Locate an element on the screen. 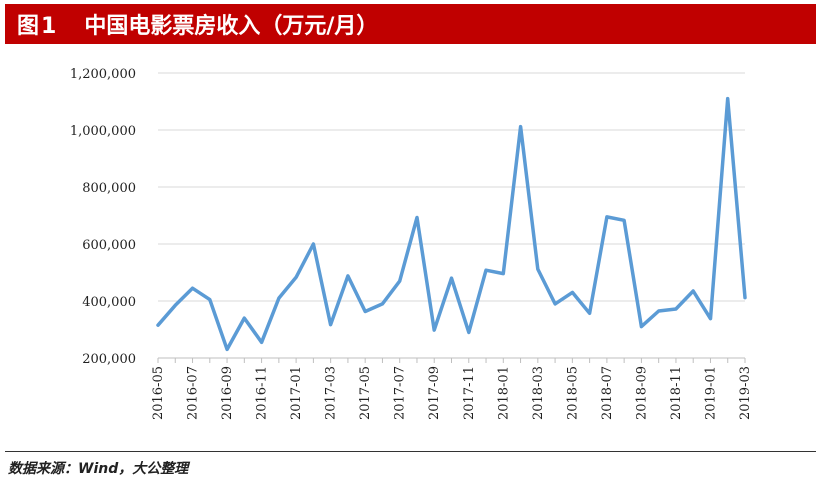 The image size is (821, 488). x-tick-label: 2018-03 is located at coordinates (538, 393).